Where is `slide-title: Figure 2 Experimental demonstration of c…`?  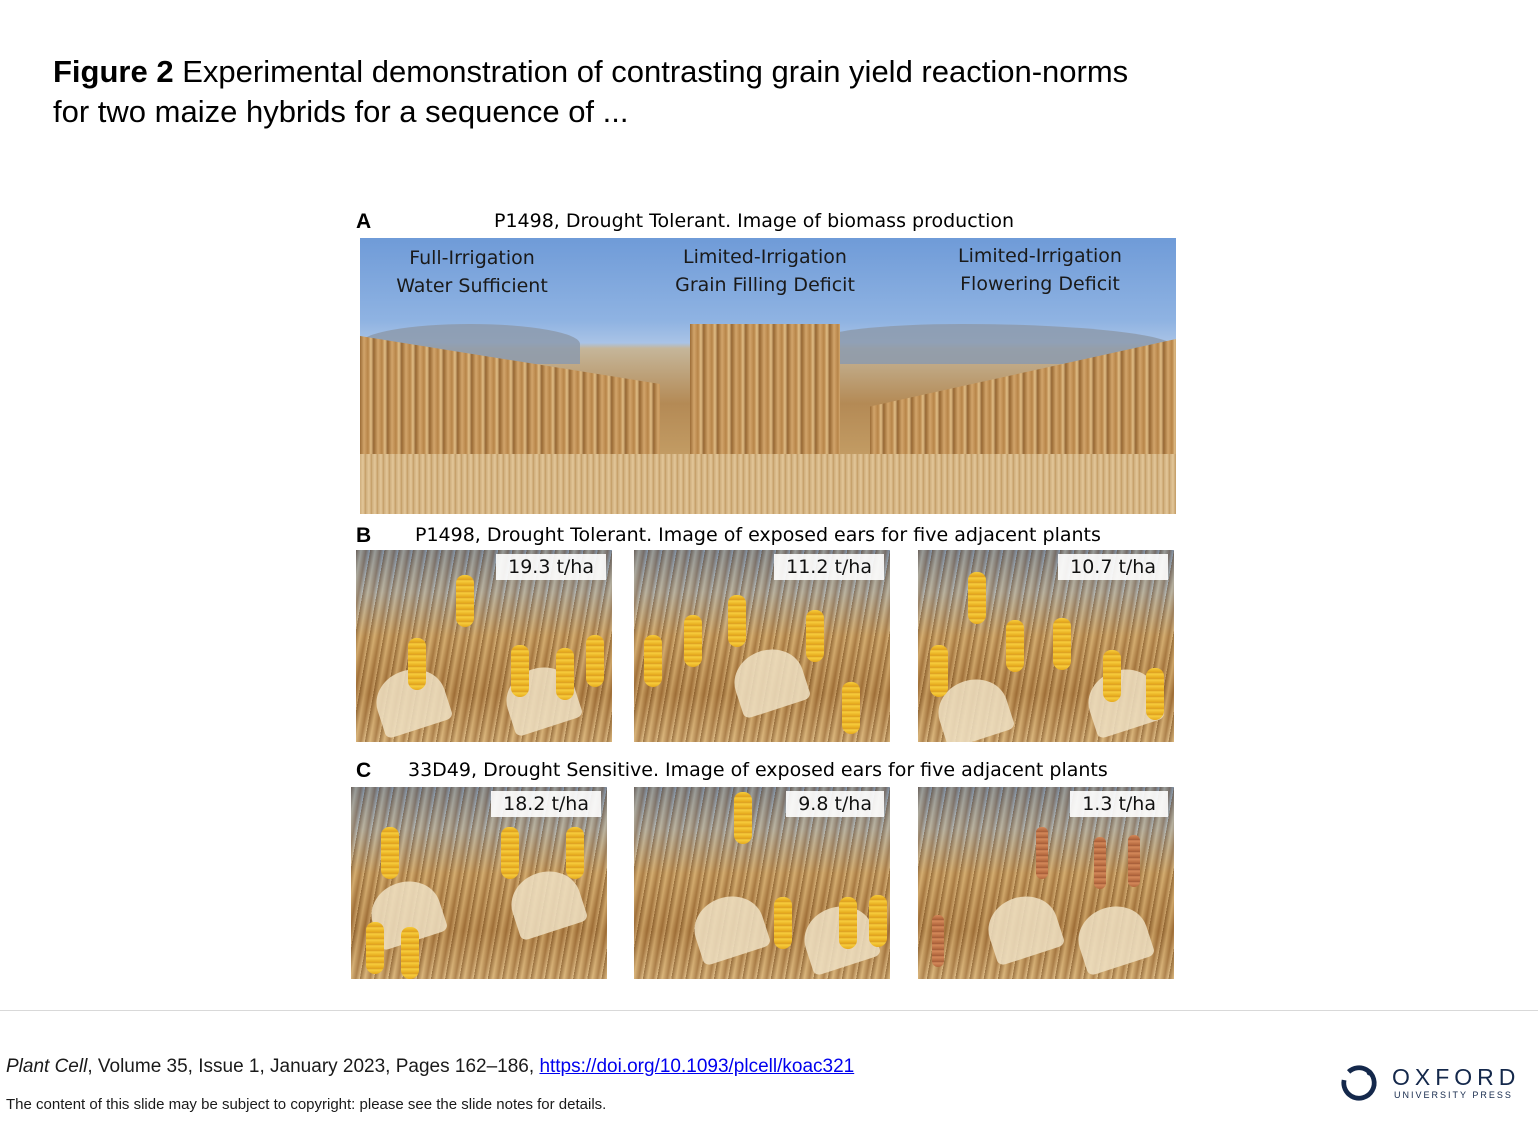
slide-title: Figure 2 Experimental demonstration of c… is located at coordinates (603, 92).